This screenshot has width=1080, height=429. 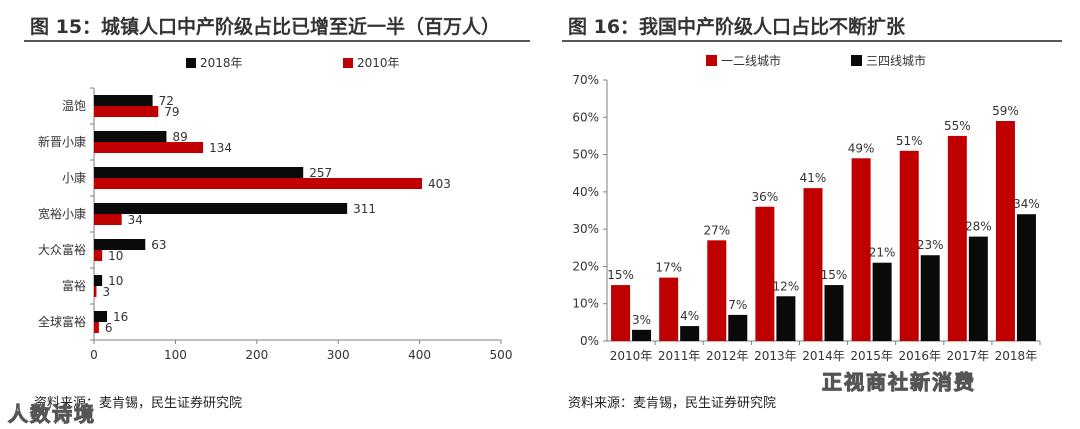 What do you see at coordinates (62, 213) in the screenshot?
I see `y-category-label: 宽裕小康` at bounding box center [62, 213].